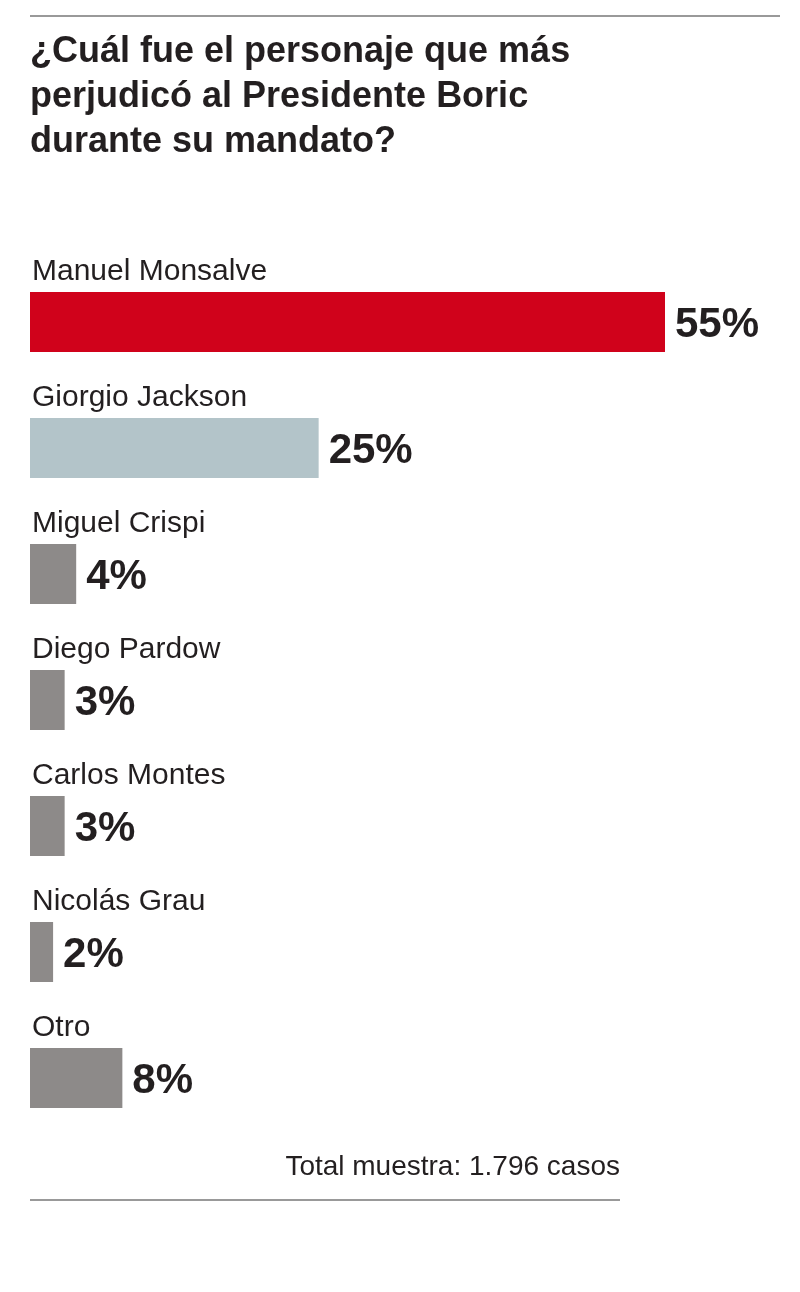 The width and height of the screenshot is (800, 1292). I want to click on data-label: 4%, so click(116, 574).